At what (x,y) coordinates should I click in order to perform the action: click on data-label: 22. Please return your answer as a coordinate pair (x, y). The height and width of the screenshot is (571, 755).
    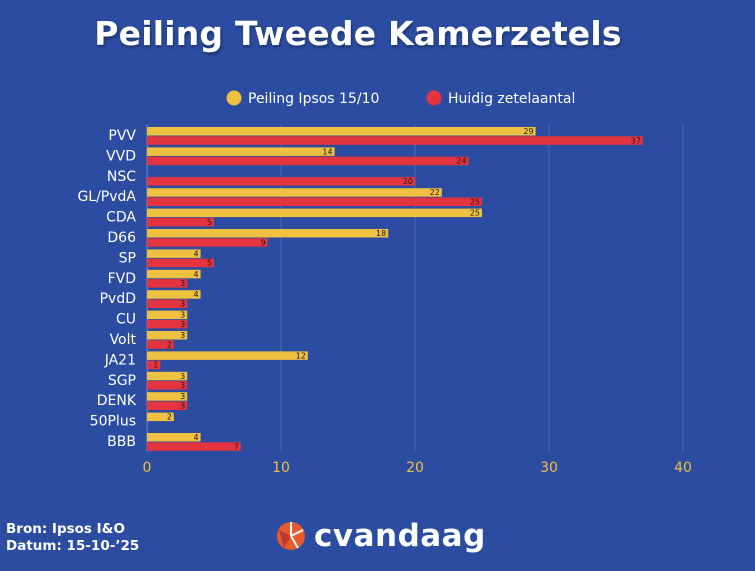
    Looking at the image, I should click on (435, 192).